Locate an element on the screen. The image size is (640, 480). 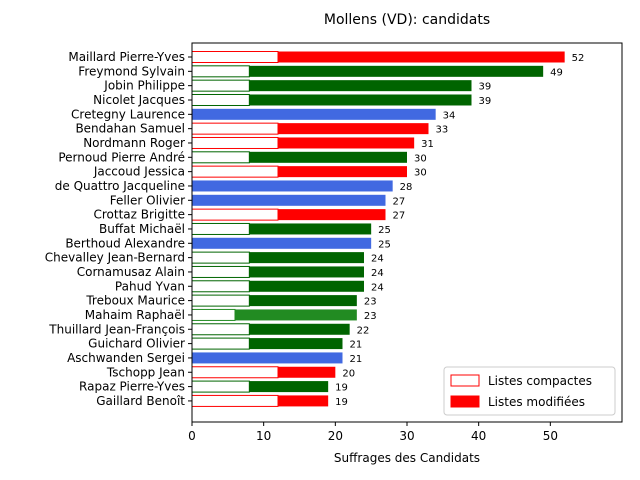
y-tick-label: Berthoud Alexandre is located at coordinates (125, 243).